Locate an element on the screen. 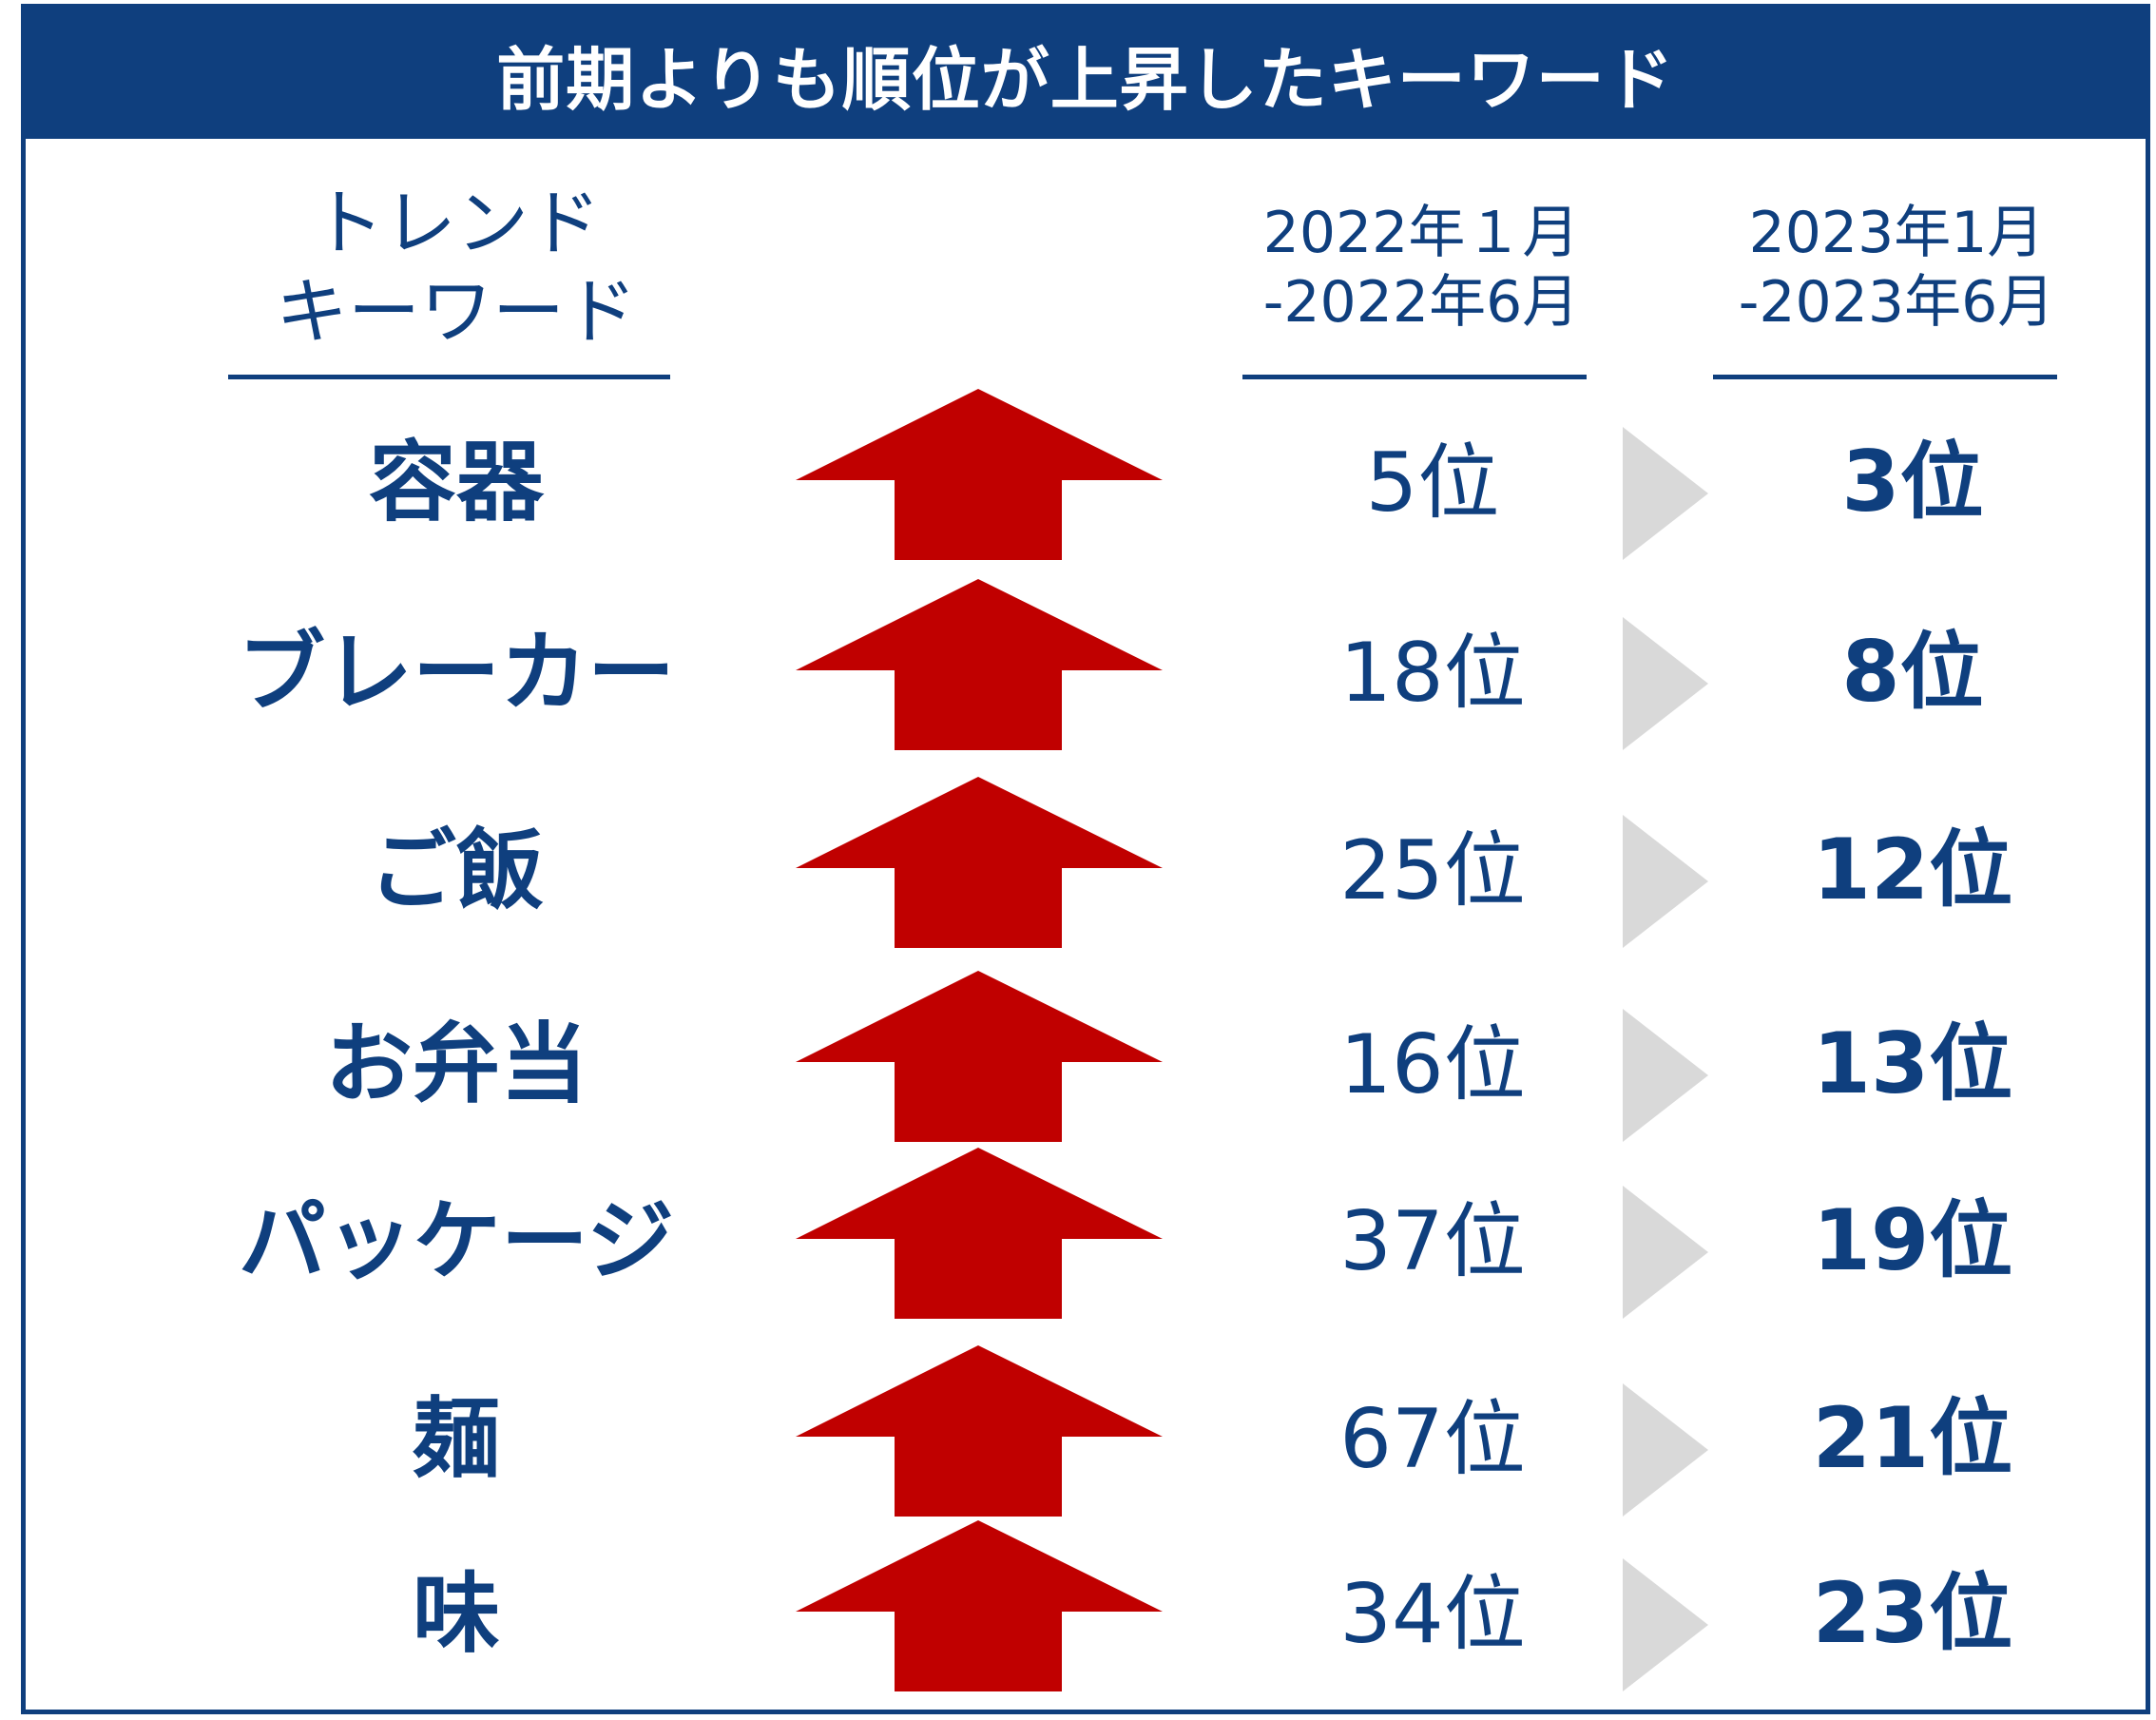 The width and height of the screenshot is (2156, 1720). ranking-row: 容器 5位 3位 is located at coordinates (1086, 474).